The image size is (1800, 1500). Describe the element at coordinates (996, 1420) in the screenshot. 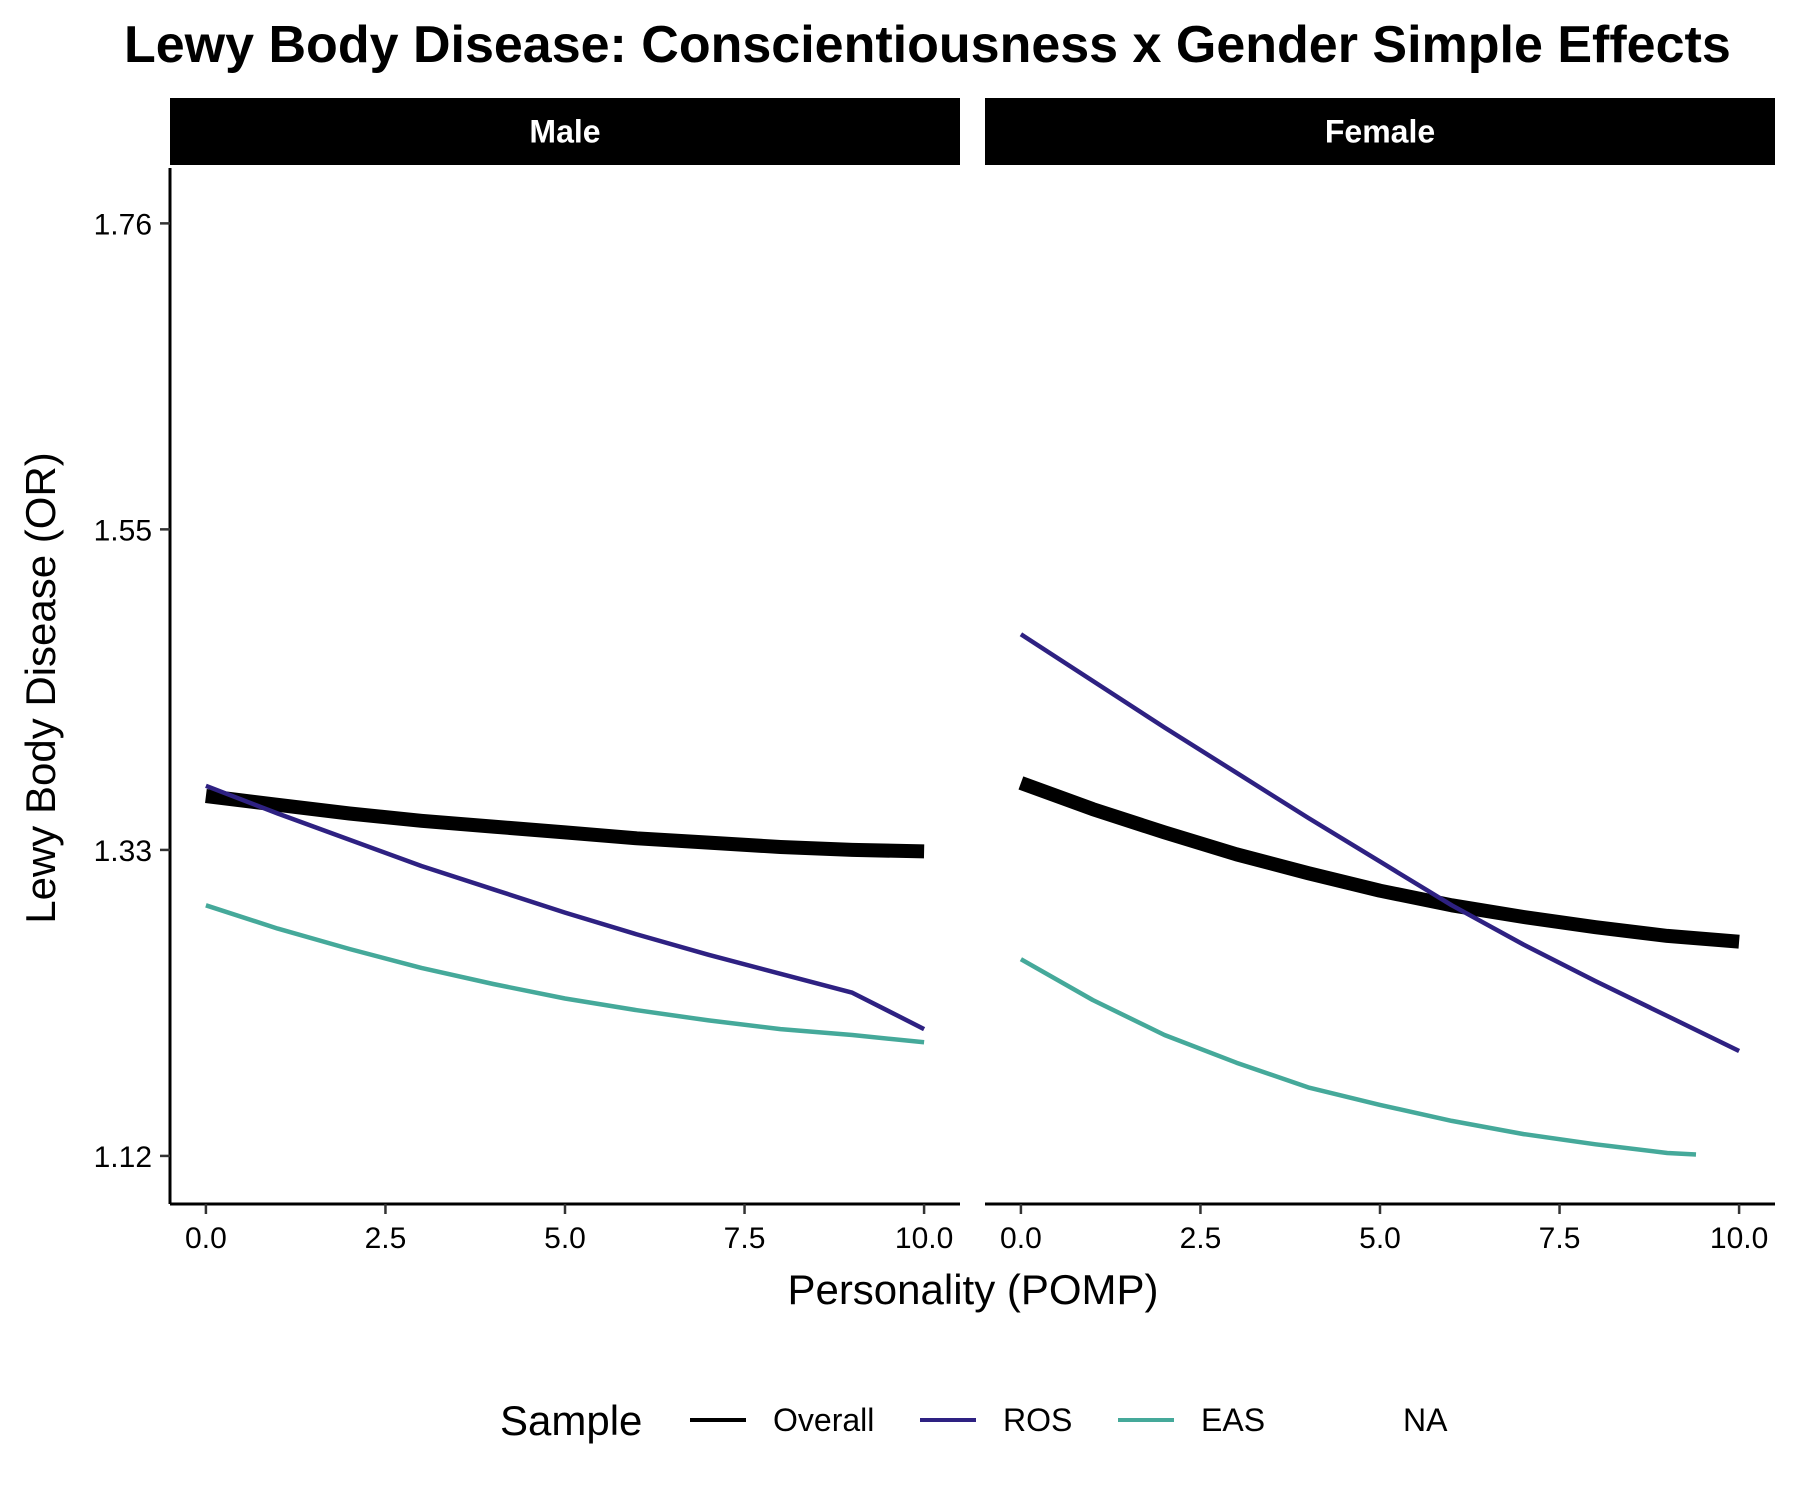

I see `legend-entry-ros: ROS` at that location.